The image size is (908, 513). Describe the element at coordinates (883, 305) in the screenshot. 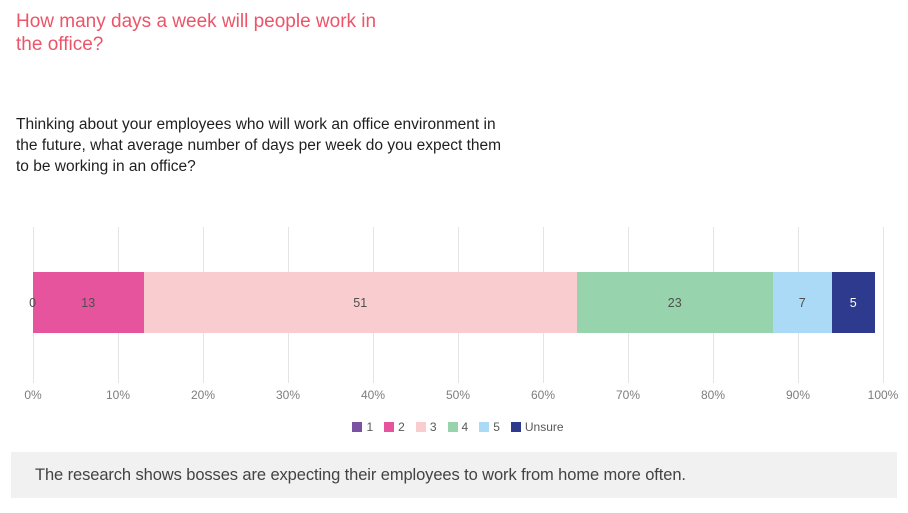

I see `gridline-100%` at that location.